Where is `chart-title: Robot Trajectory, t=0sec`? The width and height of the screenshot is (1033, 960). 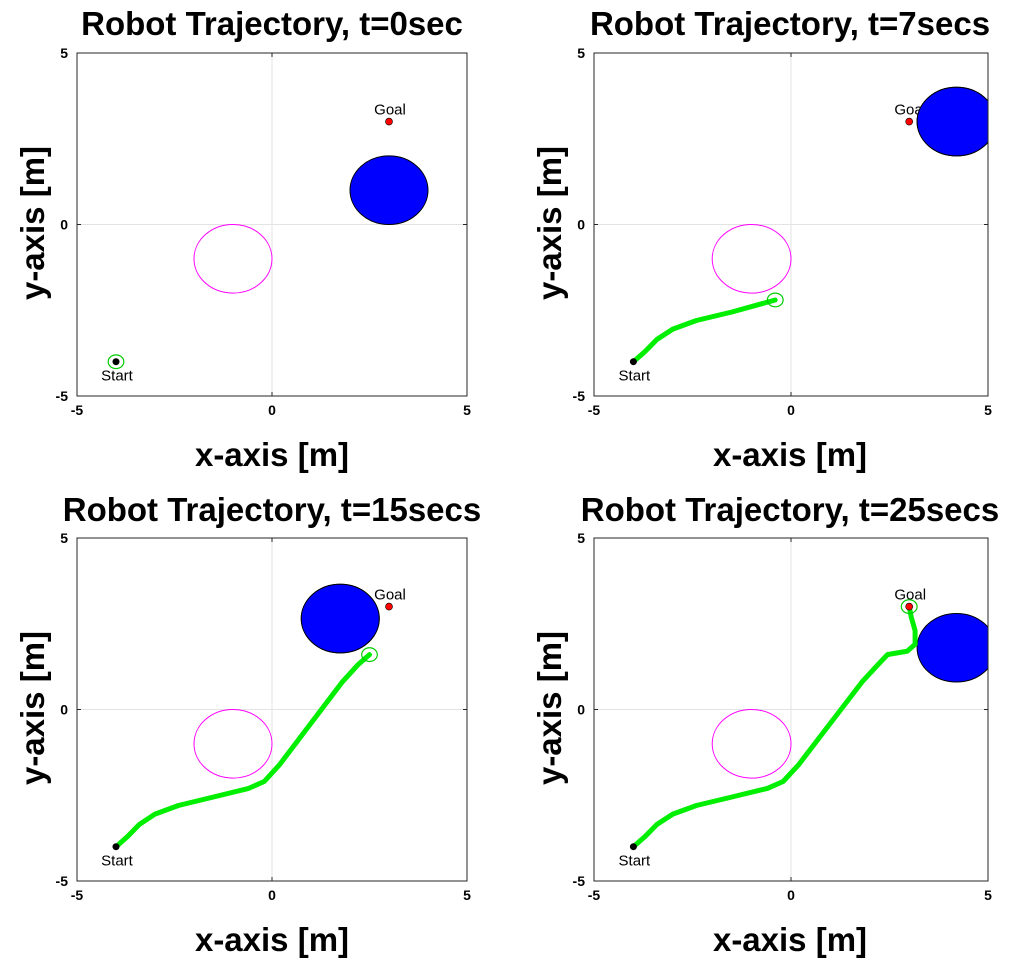
chart-title: Robot Trajectory, t=0sec is located at coordinates (272, 23).